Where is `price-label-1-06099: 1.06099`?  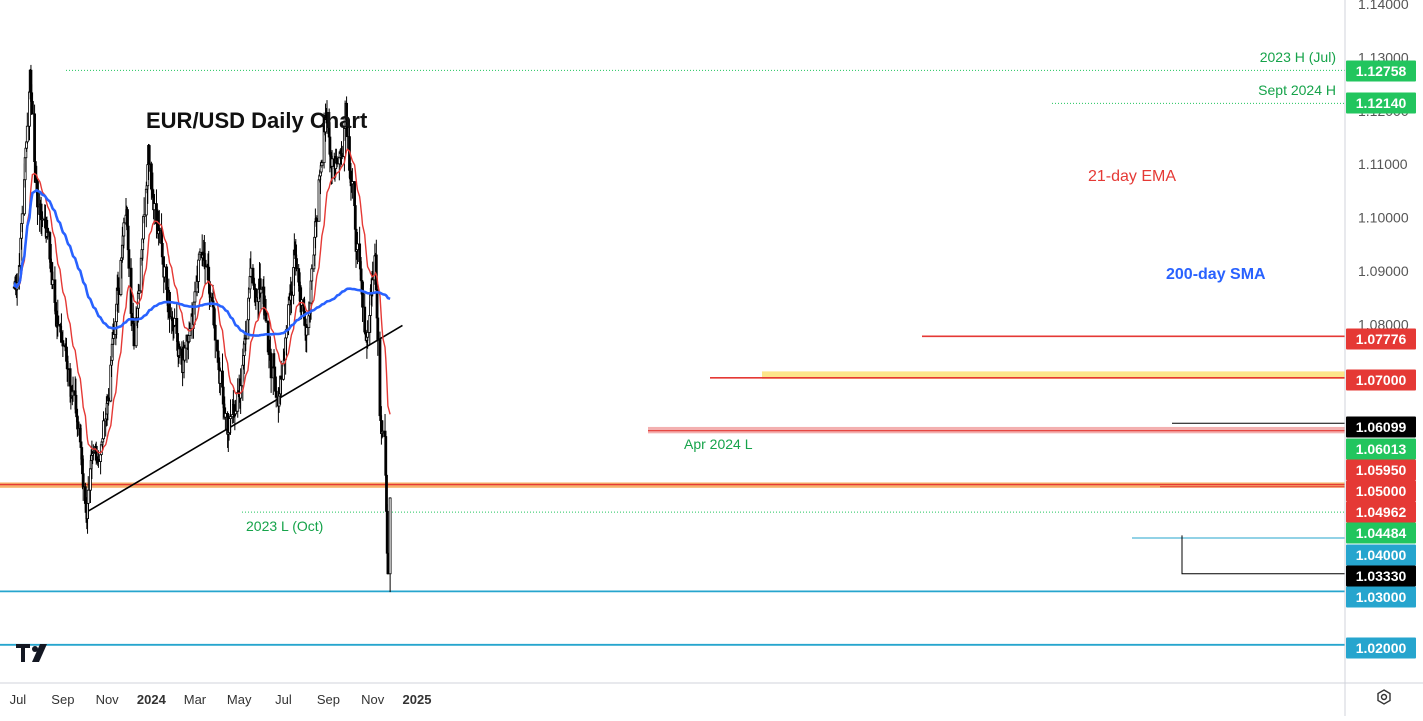 price-label-1-06099: 1.06099 is located at coordinates (1381, 427).